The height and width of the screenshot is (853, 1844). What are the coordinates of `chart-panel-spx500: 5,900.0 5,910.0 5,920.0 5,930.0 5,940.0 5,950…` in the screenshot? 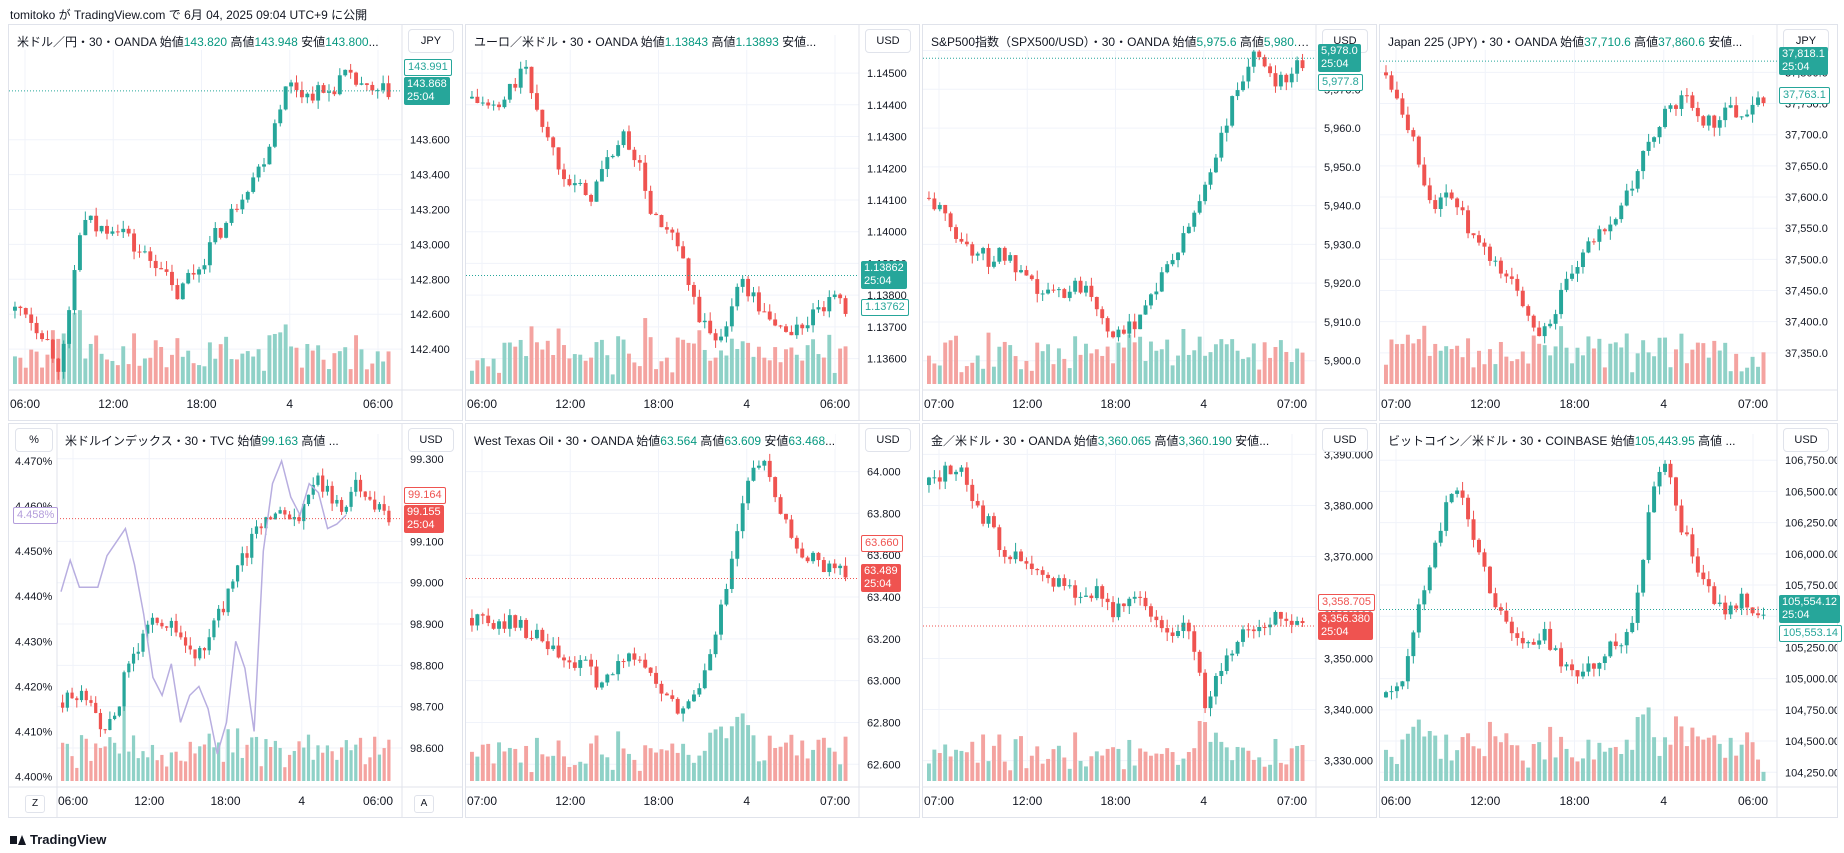 It's located at (1149, 222).